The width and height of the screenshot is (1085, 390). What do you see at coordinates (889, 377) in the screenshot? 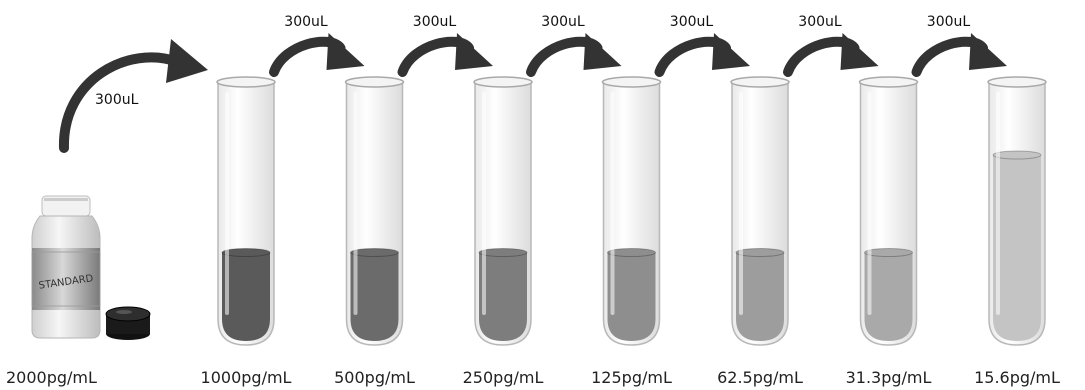
I see `tube-concentration-label: 31.3pg/mL` at bounding box center [889, 377].